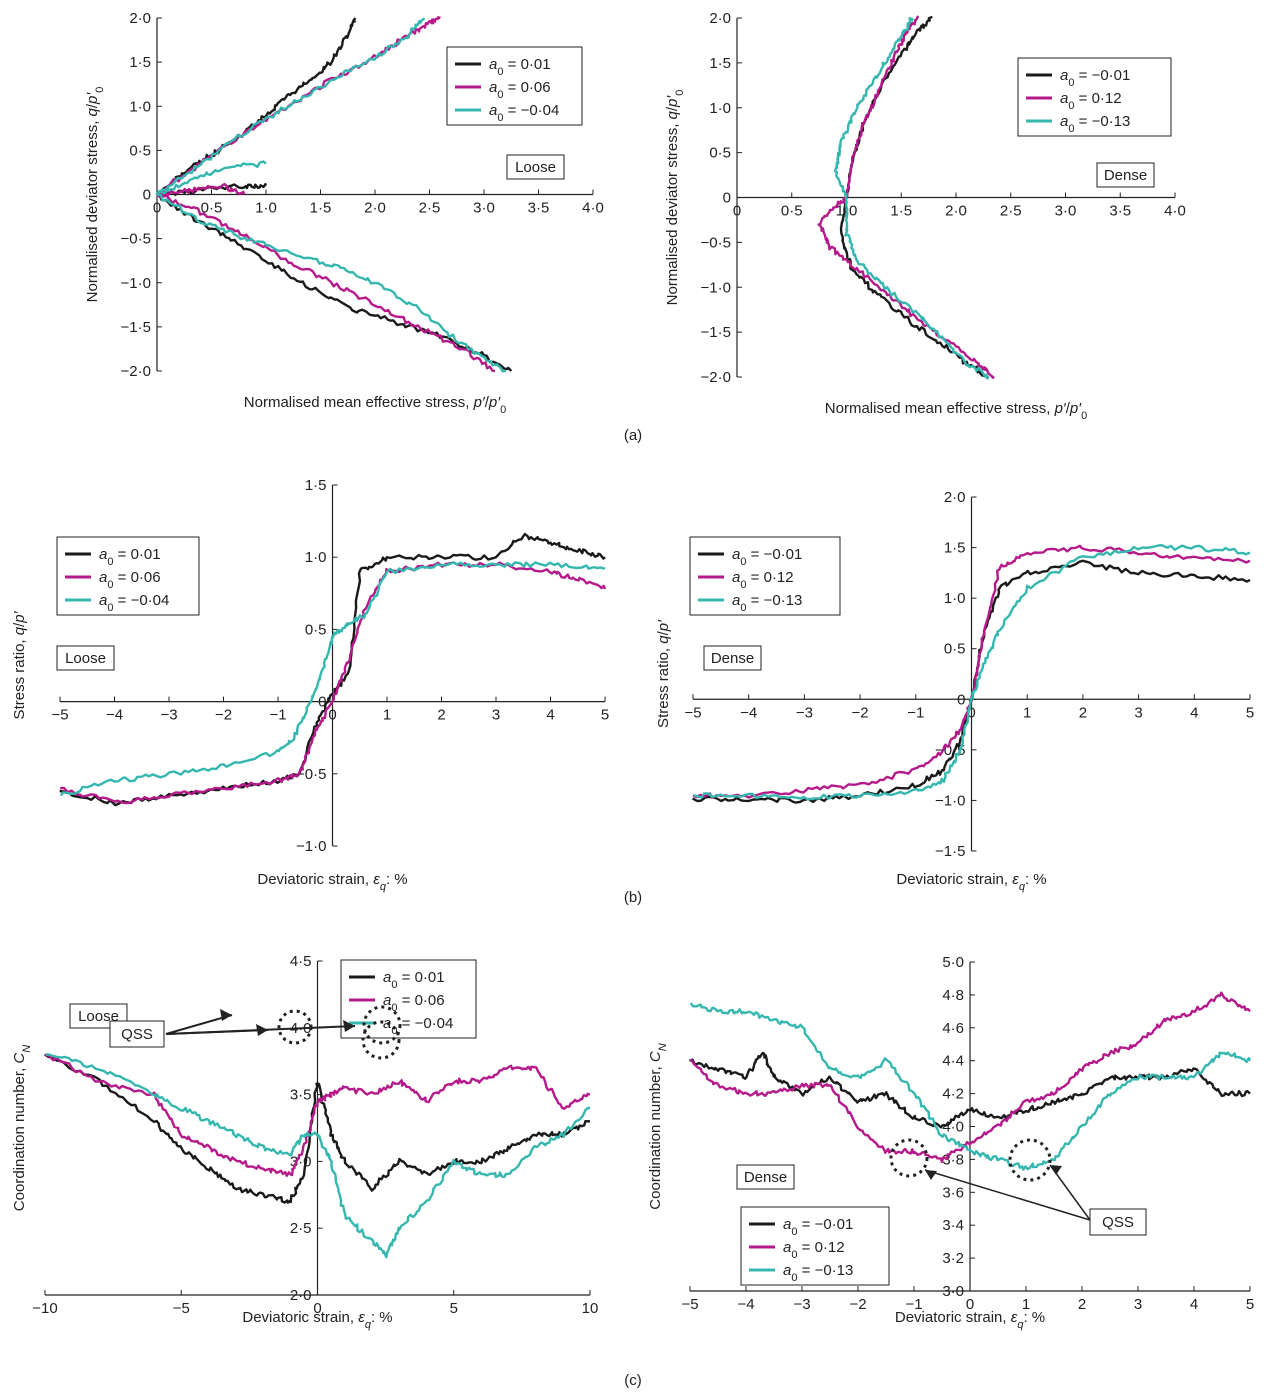  I want to click on x-tick-label: 1·0, so click(266, 208).